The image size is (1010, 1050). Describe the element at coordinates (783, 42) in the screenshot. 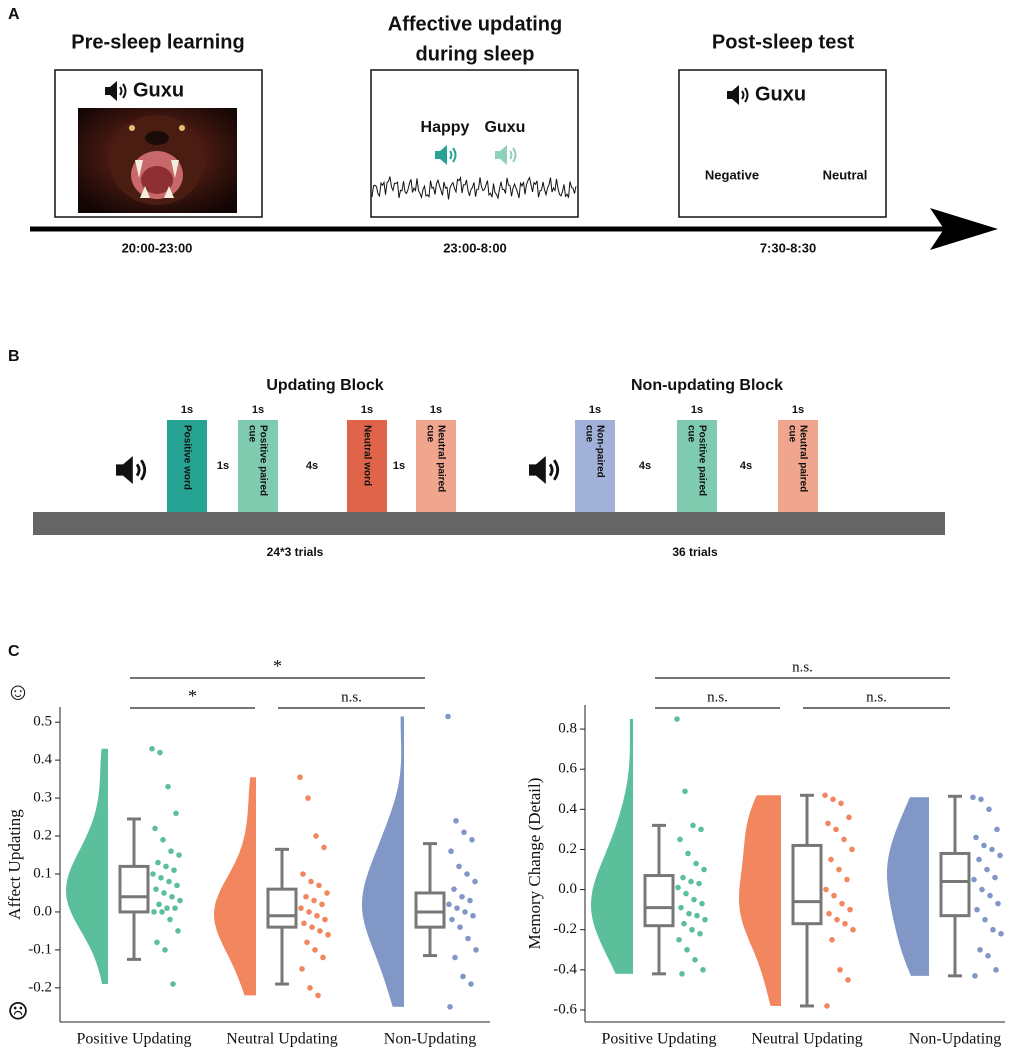

I see `stage-title: Post-sleep test` at that location.